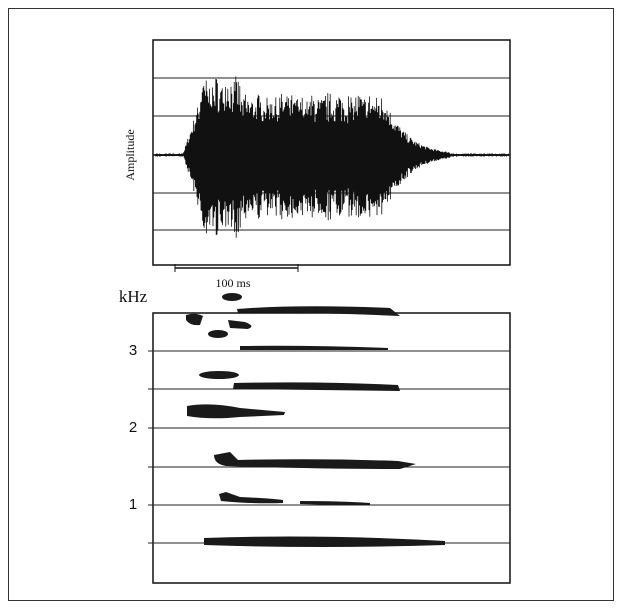 The image size is (622, 609). Describe the element at coordinates (130, 154) in the screenshot. I see `y-axis-label: Amplitude` at that location.